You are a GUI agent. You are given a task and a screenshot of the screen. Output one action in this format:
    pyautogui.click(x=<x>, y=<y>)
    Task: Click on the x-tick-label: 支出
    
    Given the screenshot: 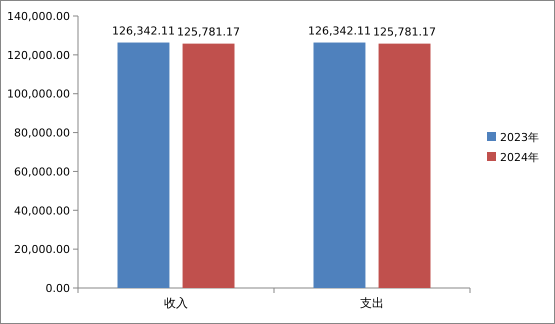 What is the action you would take?
    pyautogui.click(x=372, y=303)
    